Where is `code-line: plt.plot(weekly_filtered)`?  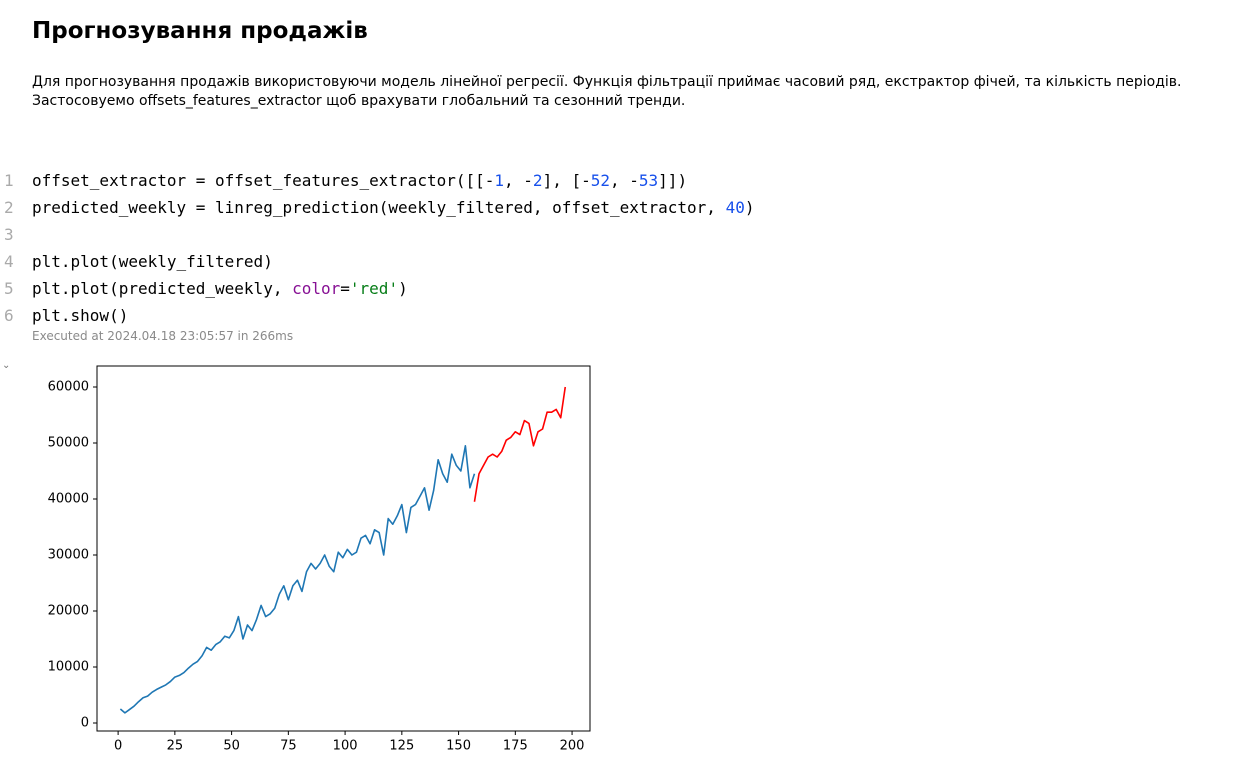 code-line: plt.plot(weekly_filtered) is located at coordinates (152, 261).